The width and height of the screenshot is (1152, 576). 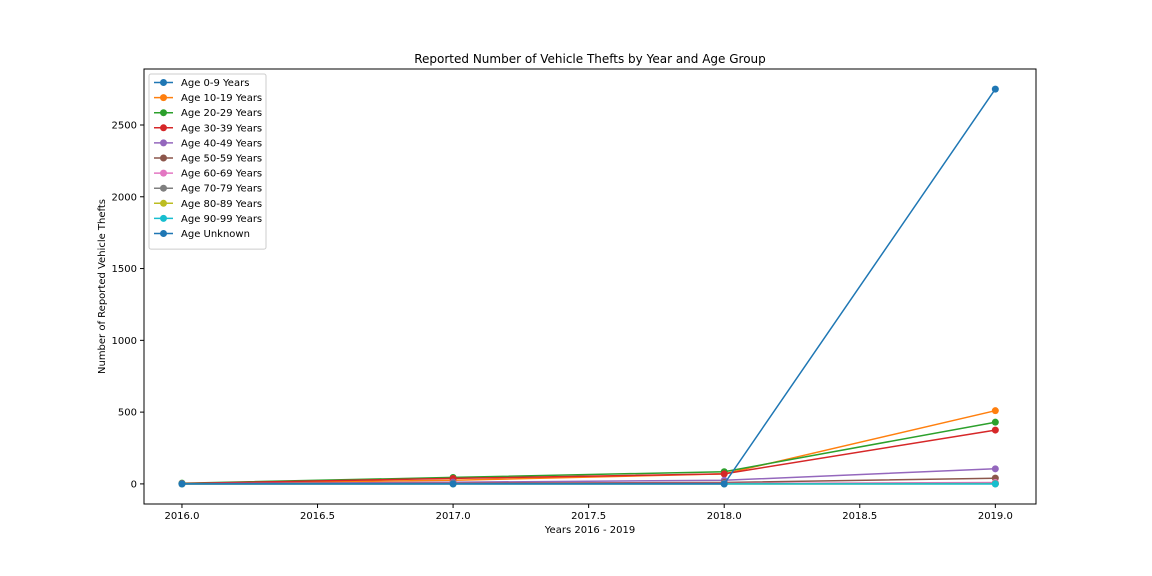 What do you see at coordinates (134, 484) in the screenshot?
I see `y-tick-label: 0` at bounding box center [134, 484].